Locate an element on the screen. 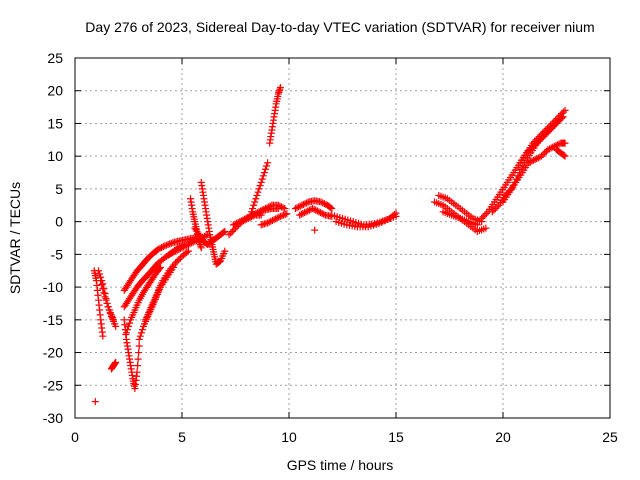 This screenshot has width=640, height=480. y-tick-label: 25 is located at coordinates (55, 58).